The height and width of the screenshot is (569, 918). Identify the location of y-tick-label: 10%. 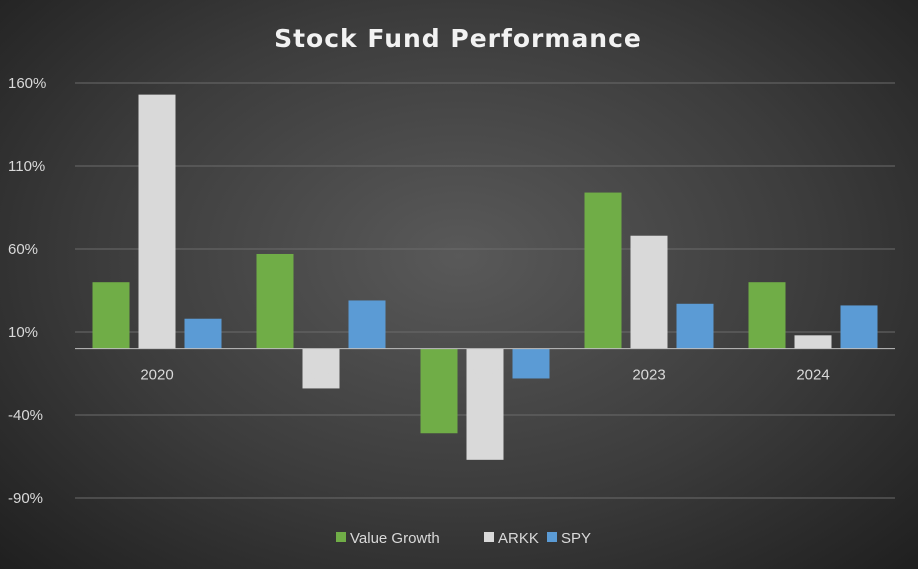
(23, 332).